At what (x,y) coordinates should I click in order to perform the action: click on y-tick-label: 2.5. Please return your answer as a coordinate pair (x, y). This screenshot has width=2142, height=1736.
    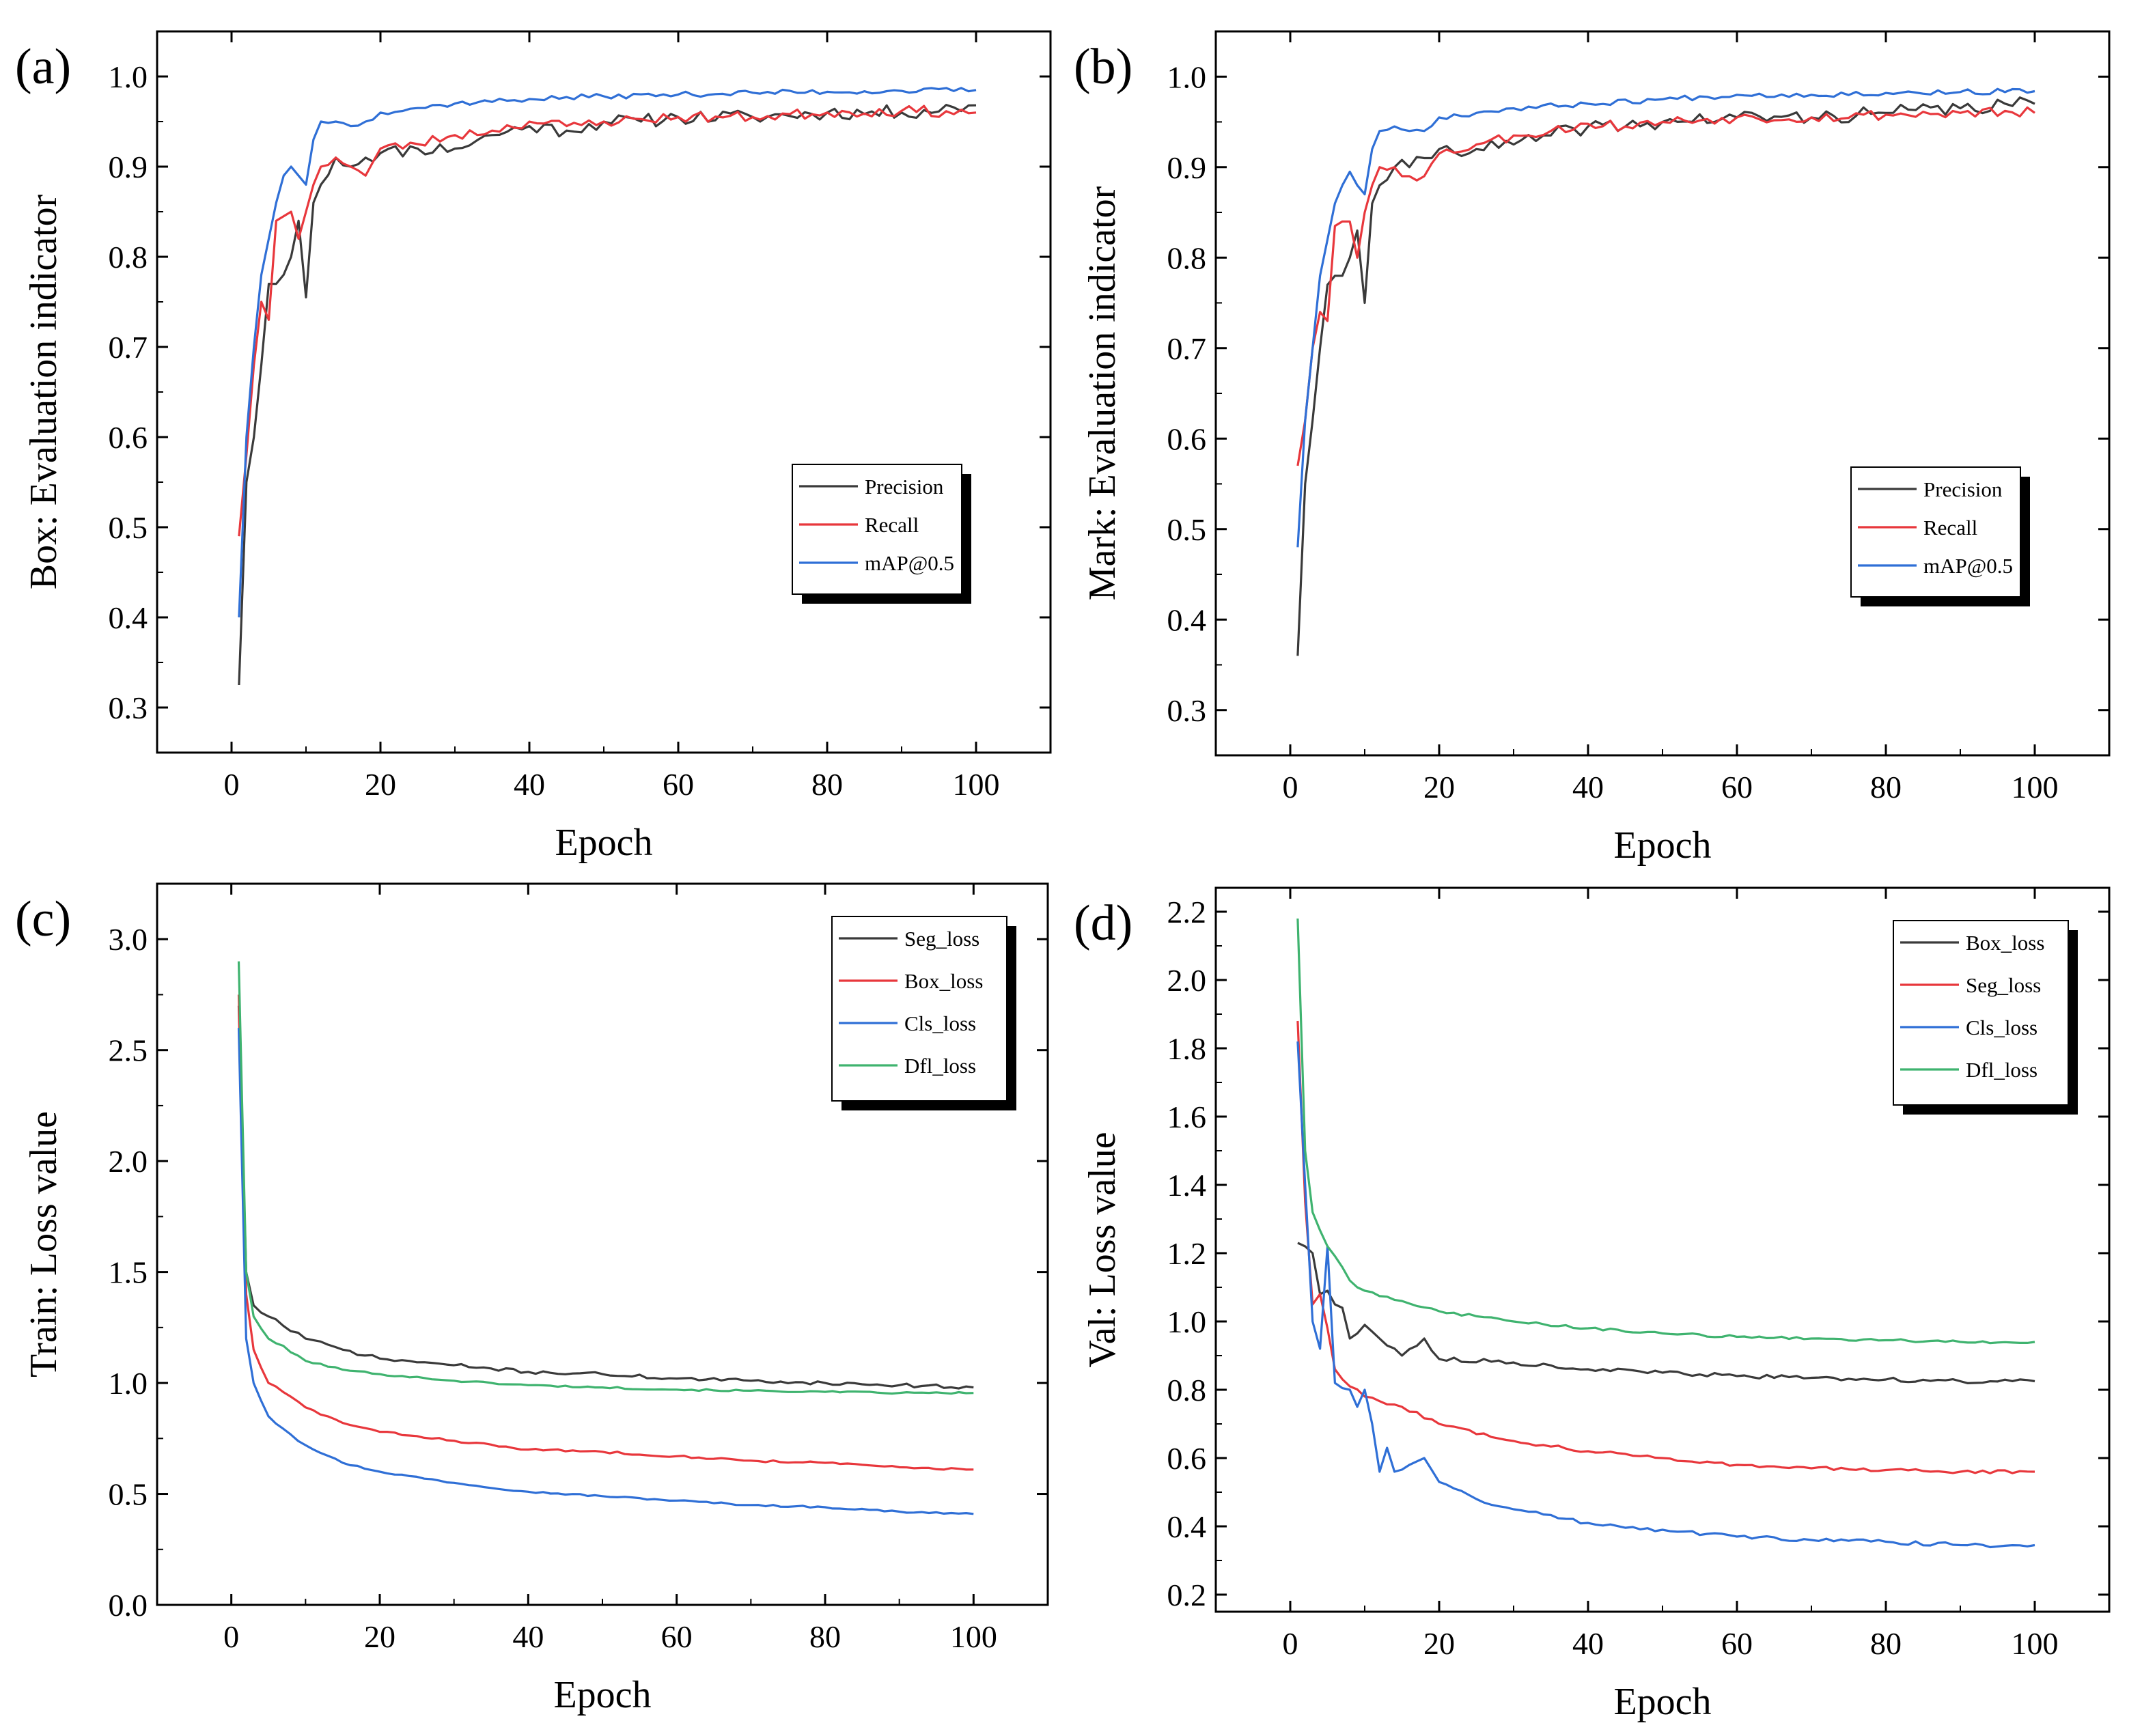
    Looking at the image, I should click on (128, 1050).